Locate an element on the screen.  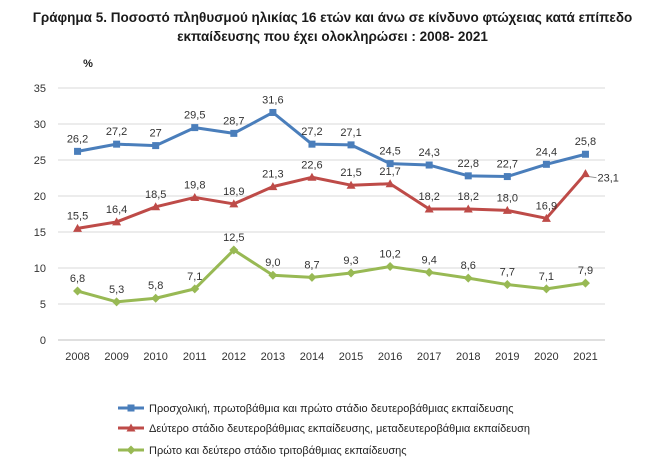
data-label: 22,8 is located at coordinates (468, 164).